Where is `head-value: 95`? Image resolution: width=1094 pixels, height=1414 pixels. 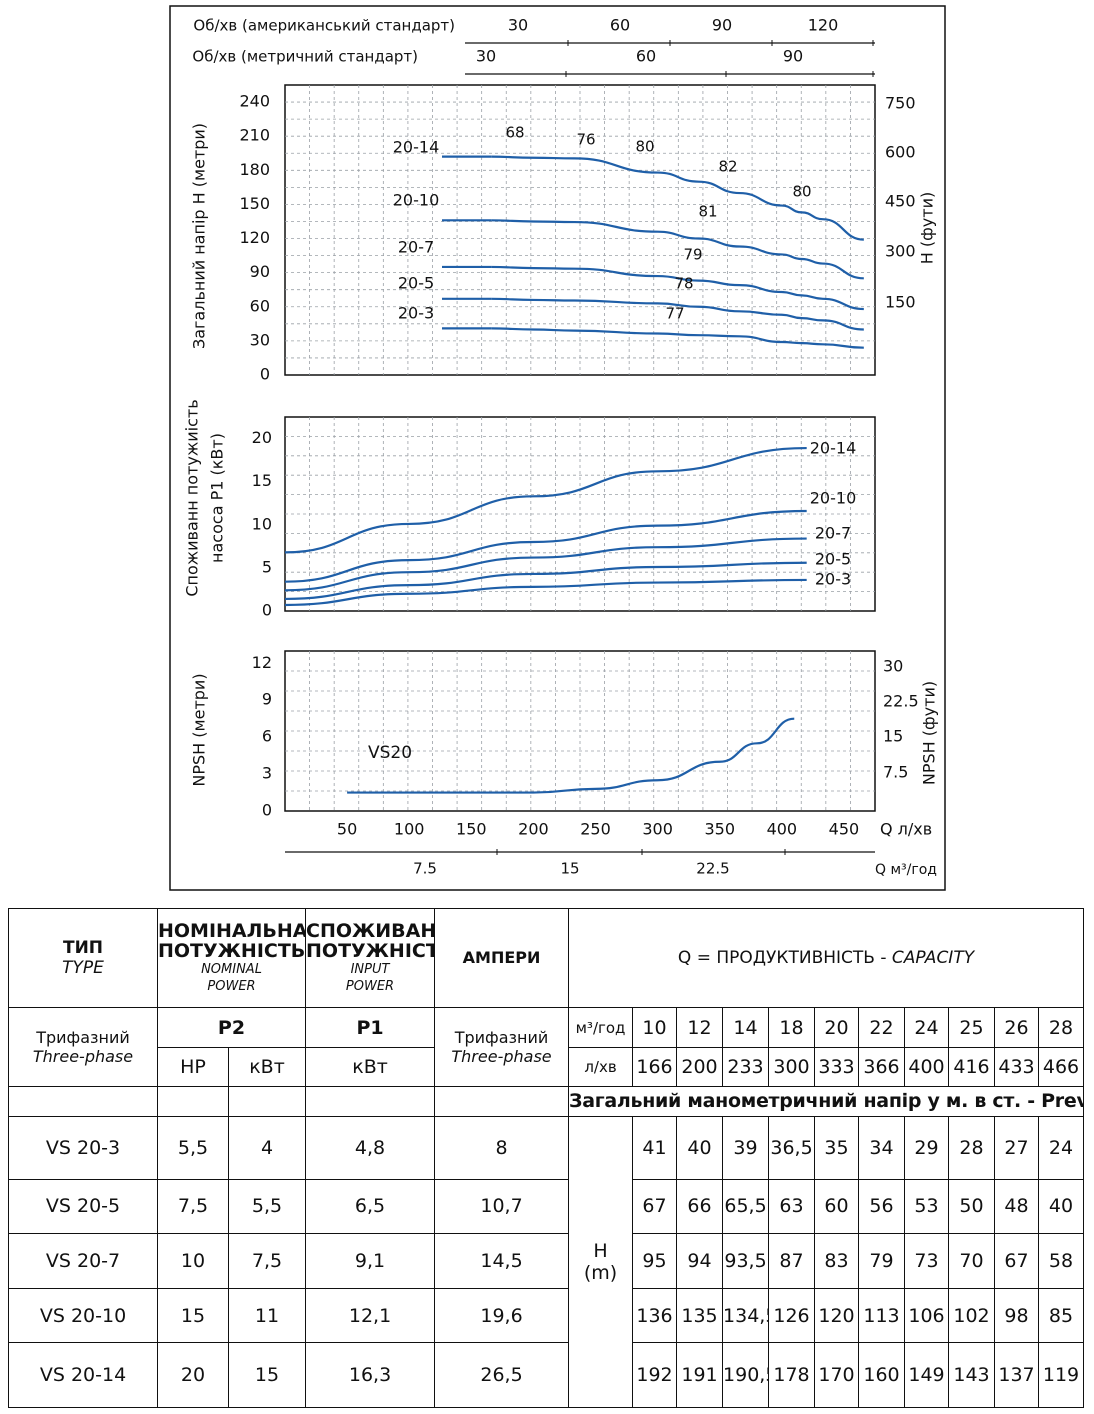
head-value: 95 is located at coordinates (654, 1260).